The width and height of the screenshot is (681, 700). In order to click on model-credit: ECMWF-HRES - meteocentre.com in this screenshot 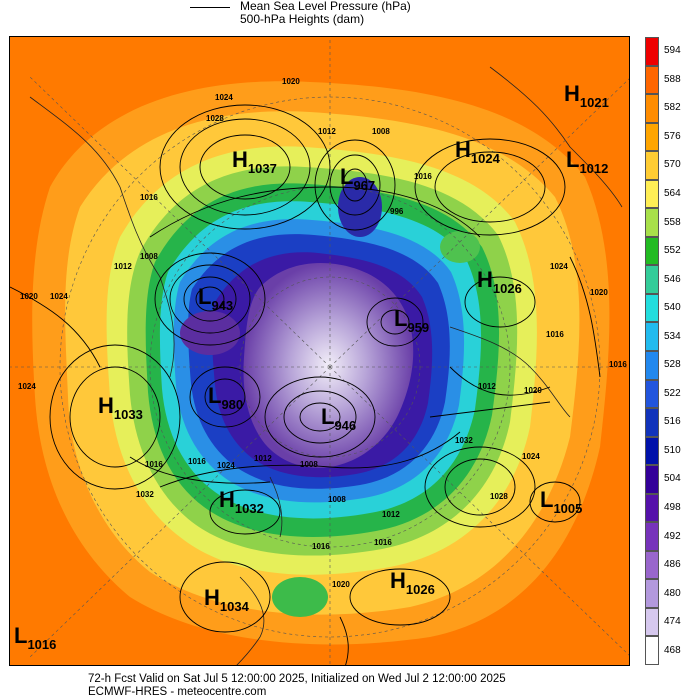, I will do `click(177, 692)`.